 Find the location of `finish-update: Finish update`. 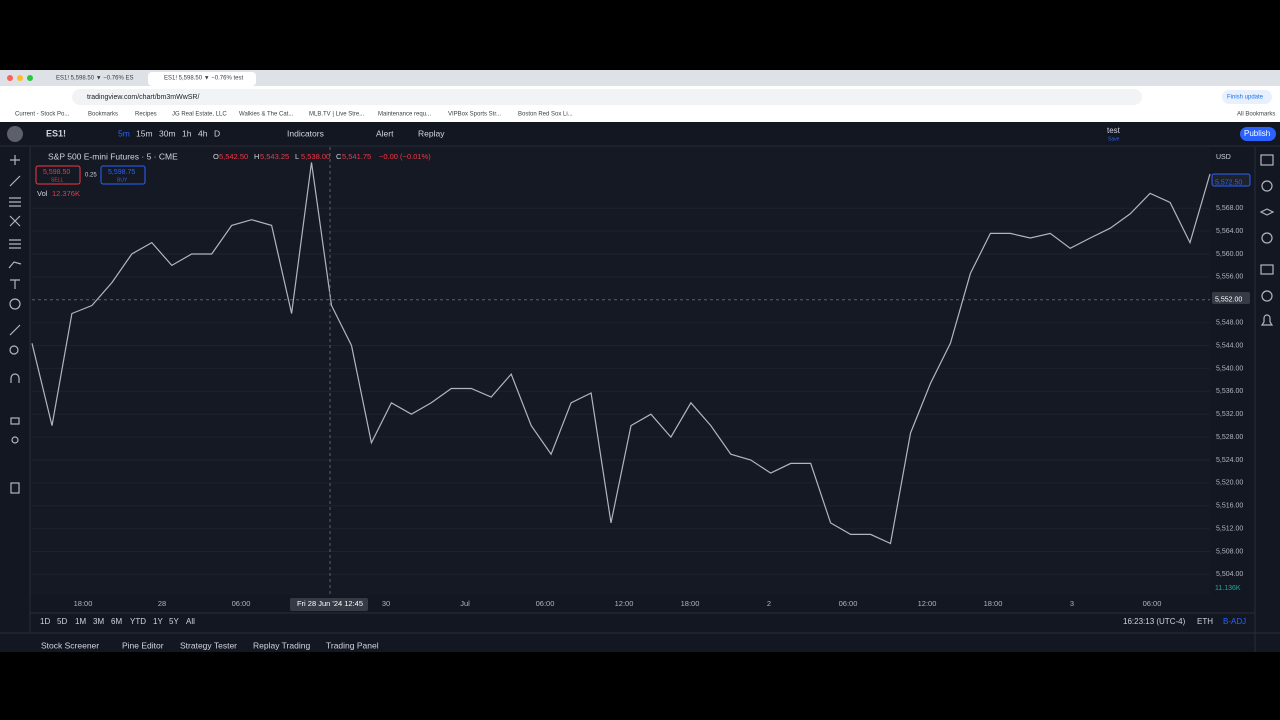

finish-update: Finish update is located at coordinates (1245, 98).